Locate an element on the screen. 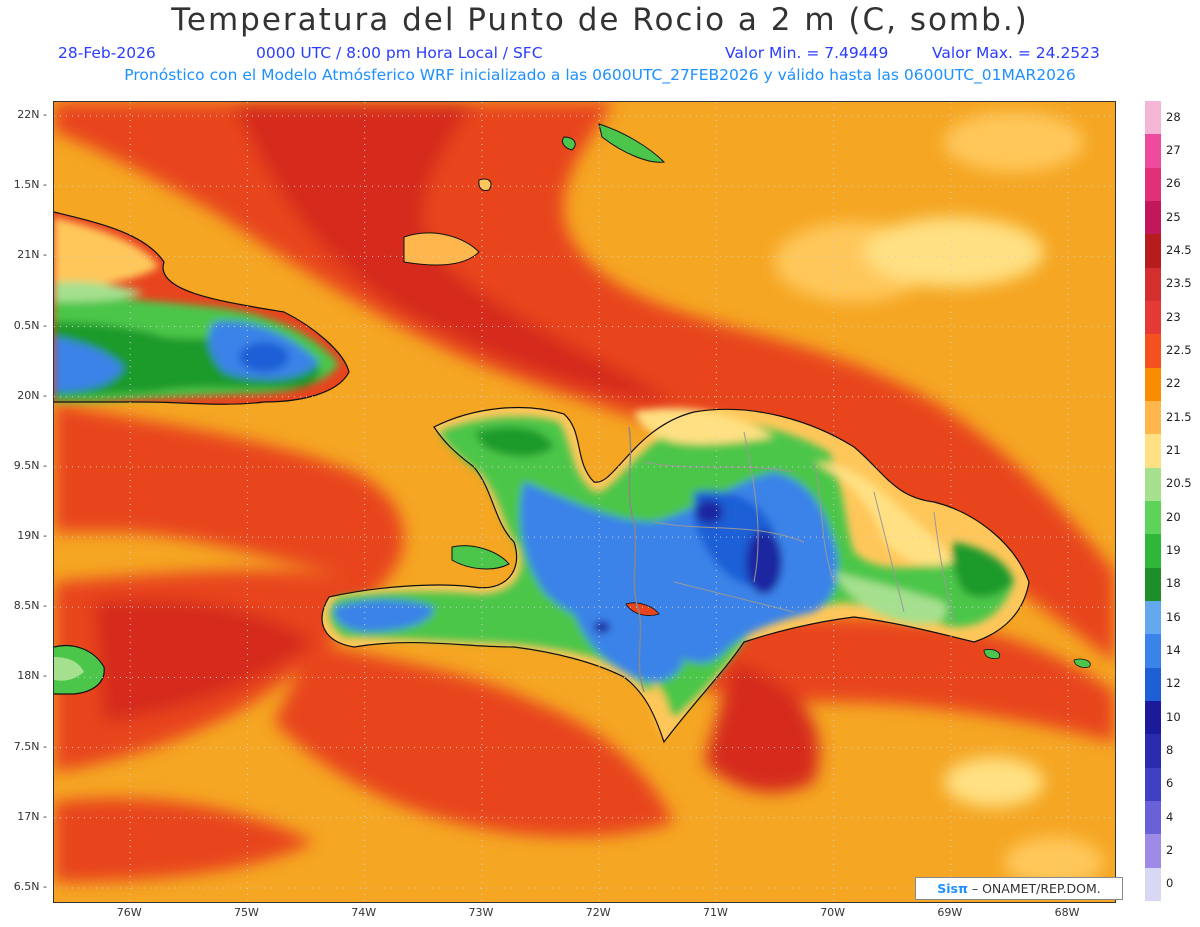 This screenshot has height=927, width=1200. longitude-label: 75W is located at coordinates (246, 912).